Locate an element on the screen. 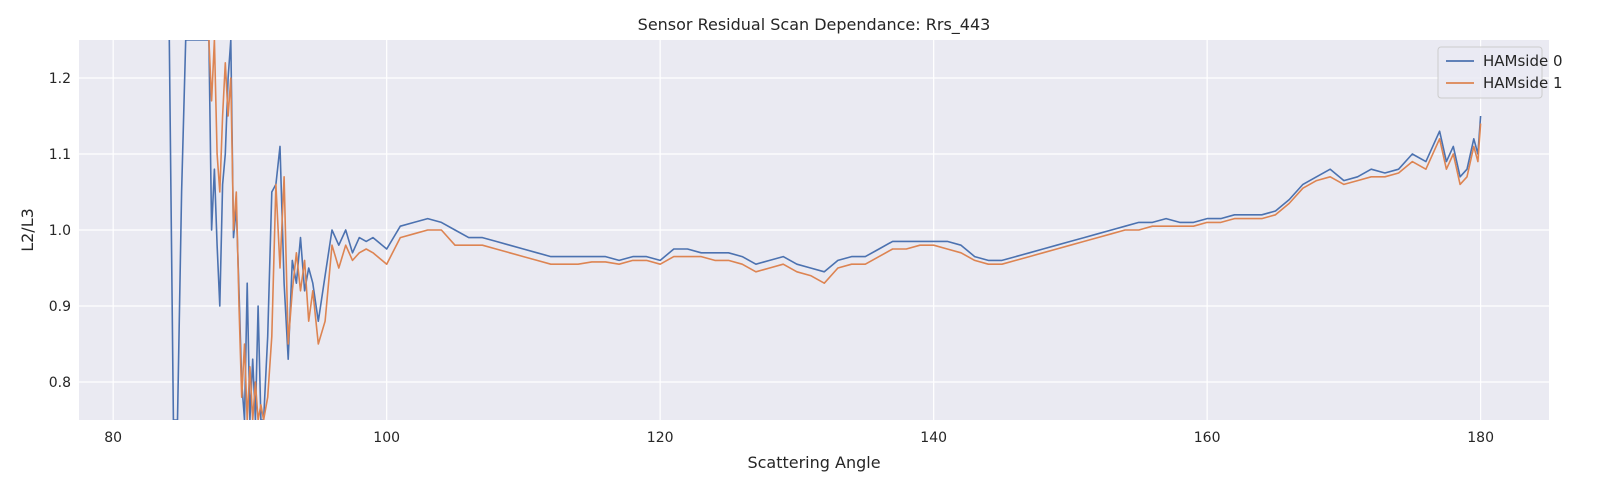  legend: HAMside 0 HAMside 1 is located at coordinates (1500, 72).